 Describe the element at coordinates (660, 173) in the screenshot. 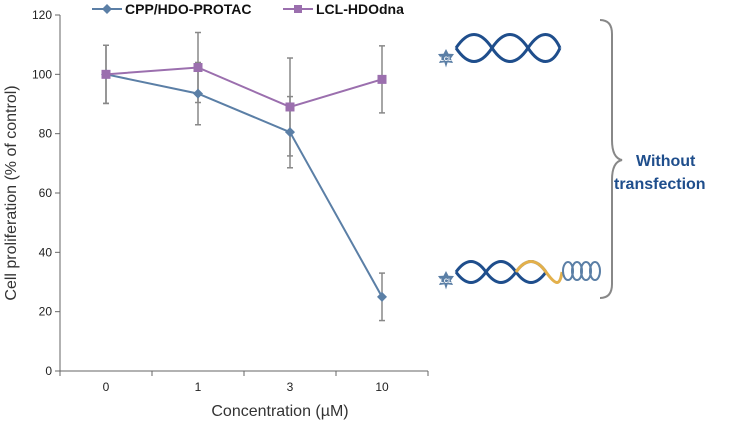

I see `without-transfection-annotation: Without transfection` at that location.